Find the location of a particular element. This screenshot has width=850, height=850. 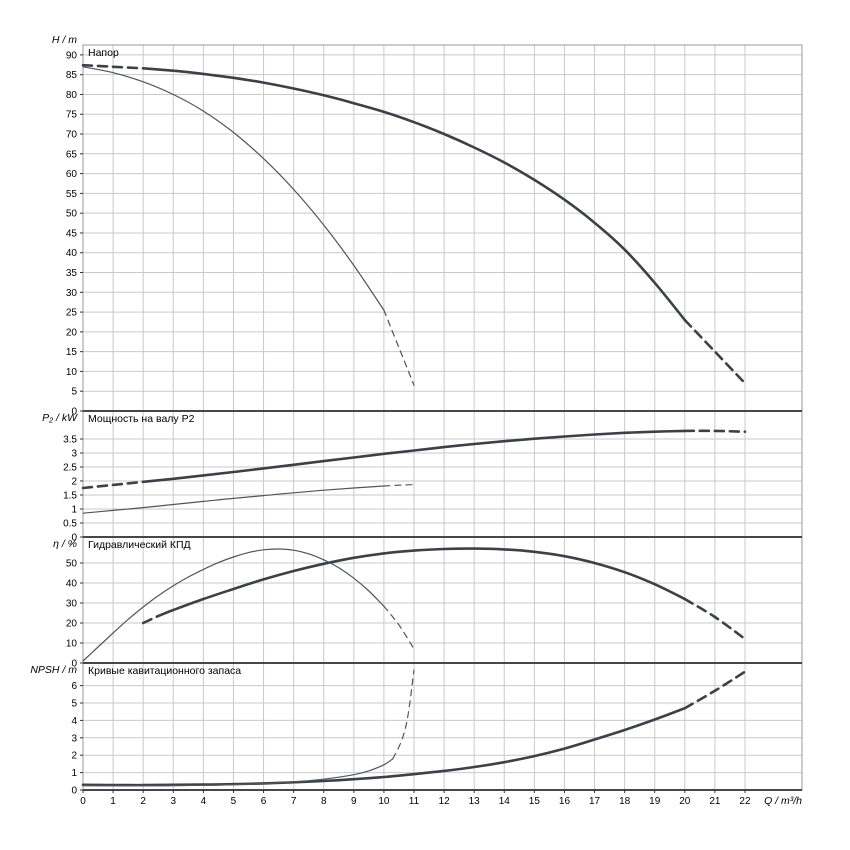

y-tick-label: 25 is located at coordinates (72, 313).